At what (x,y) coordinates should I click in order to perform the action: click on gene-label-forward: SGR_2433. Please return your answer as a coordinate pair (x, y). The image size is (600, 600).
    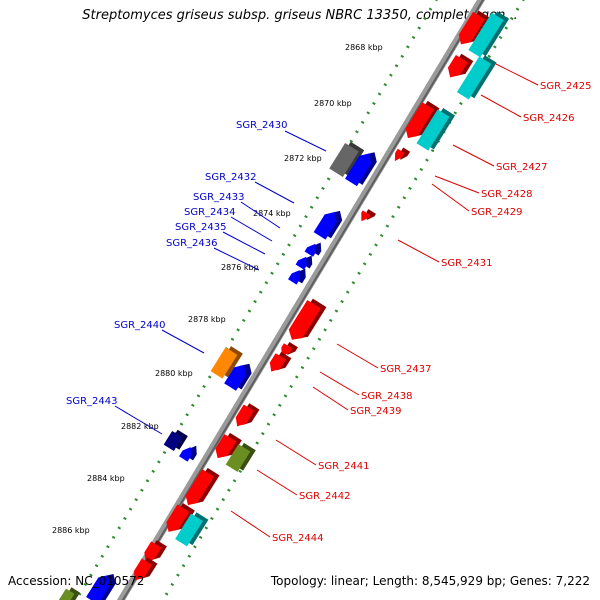
    Looking at the image, I should click on (219, 197).